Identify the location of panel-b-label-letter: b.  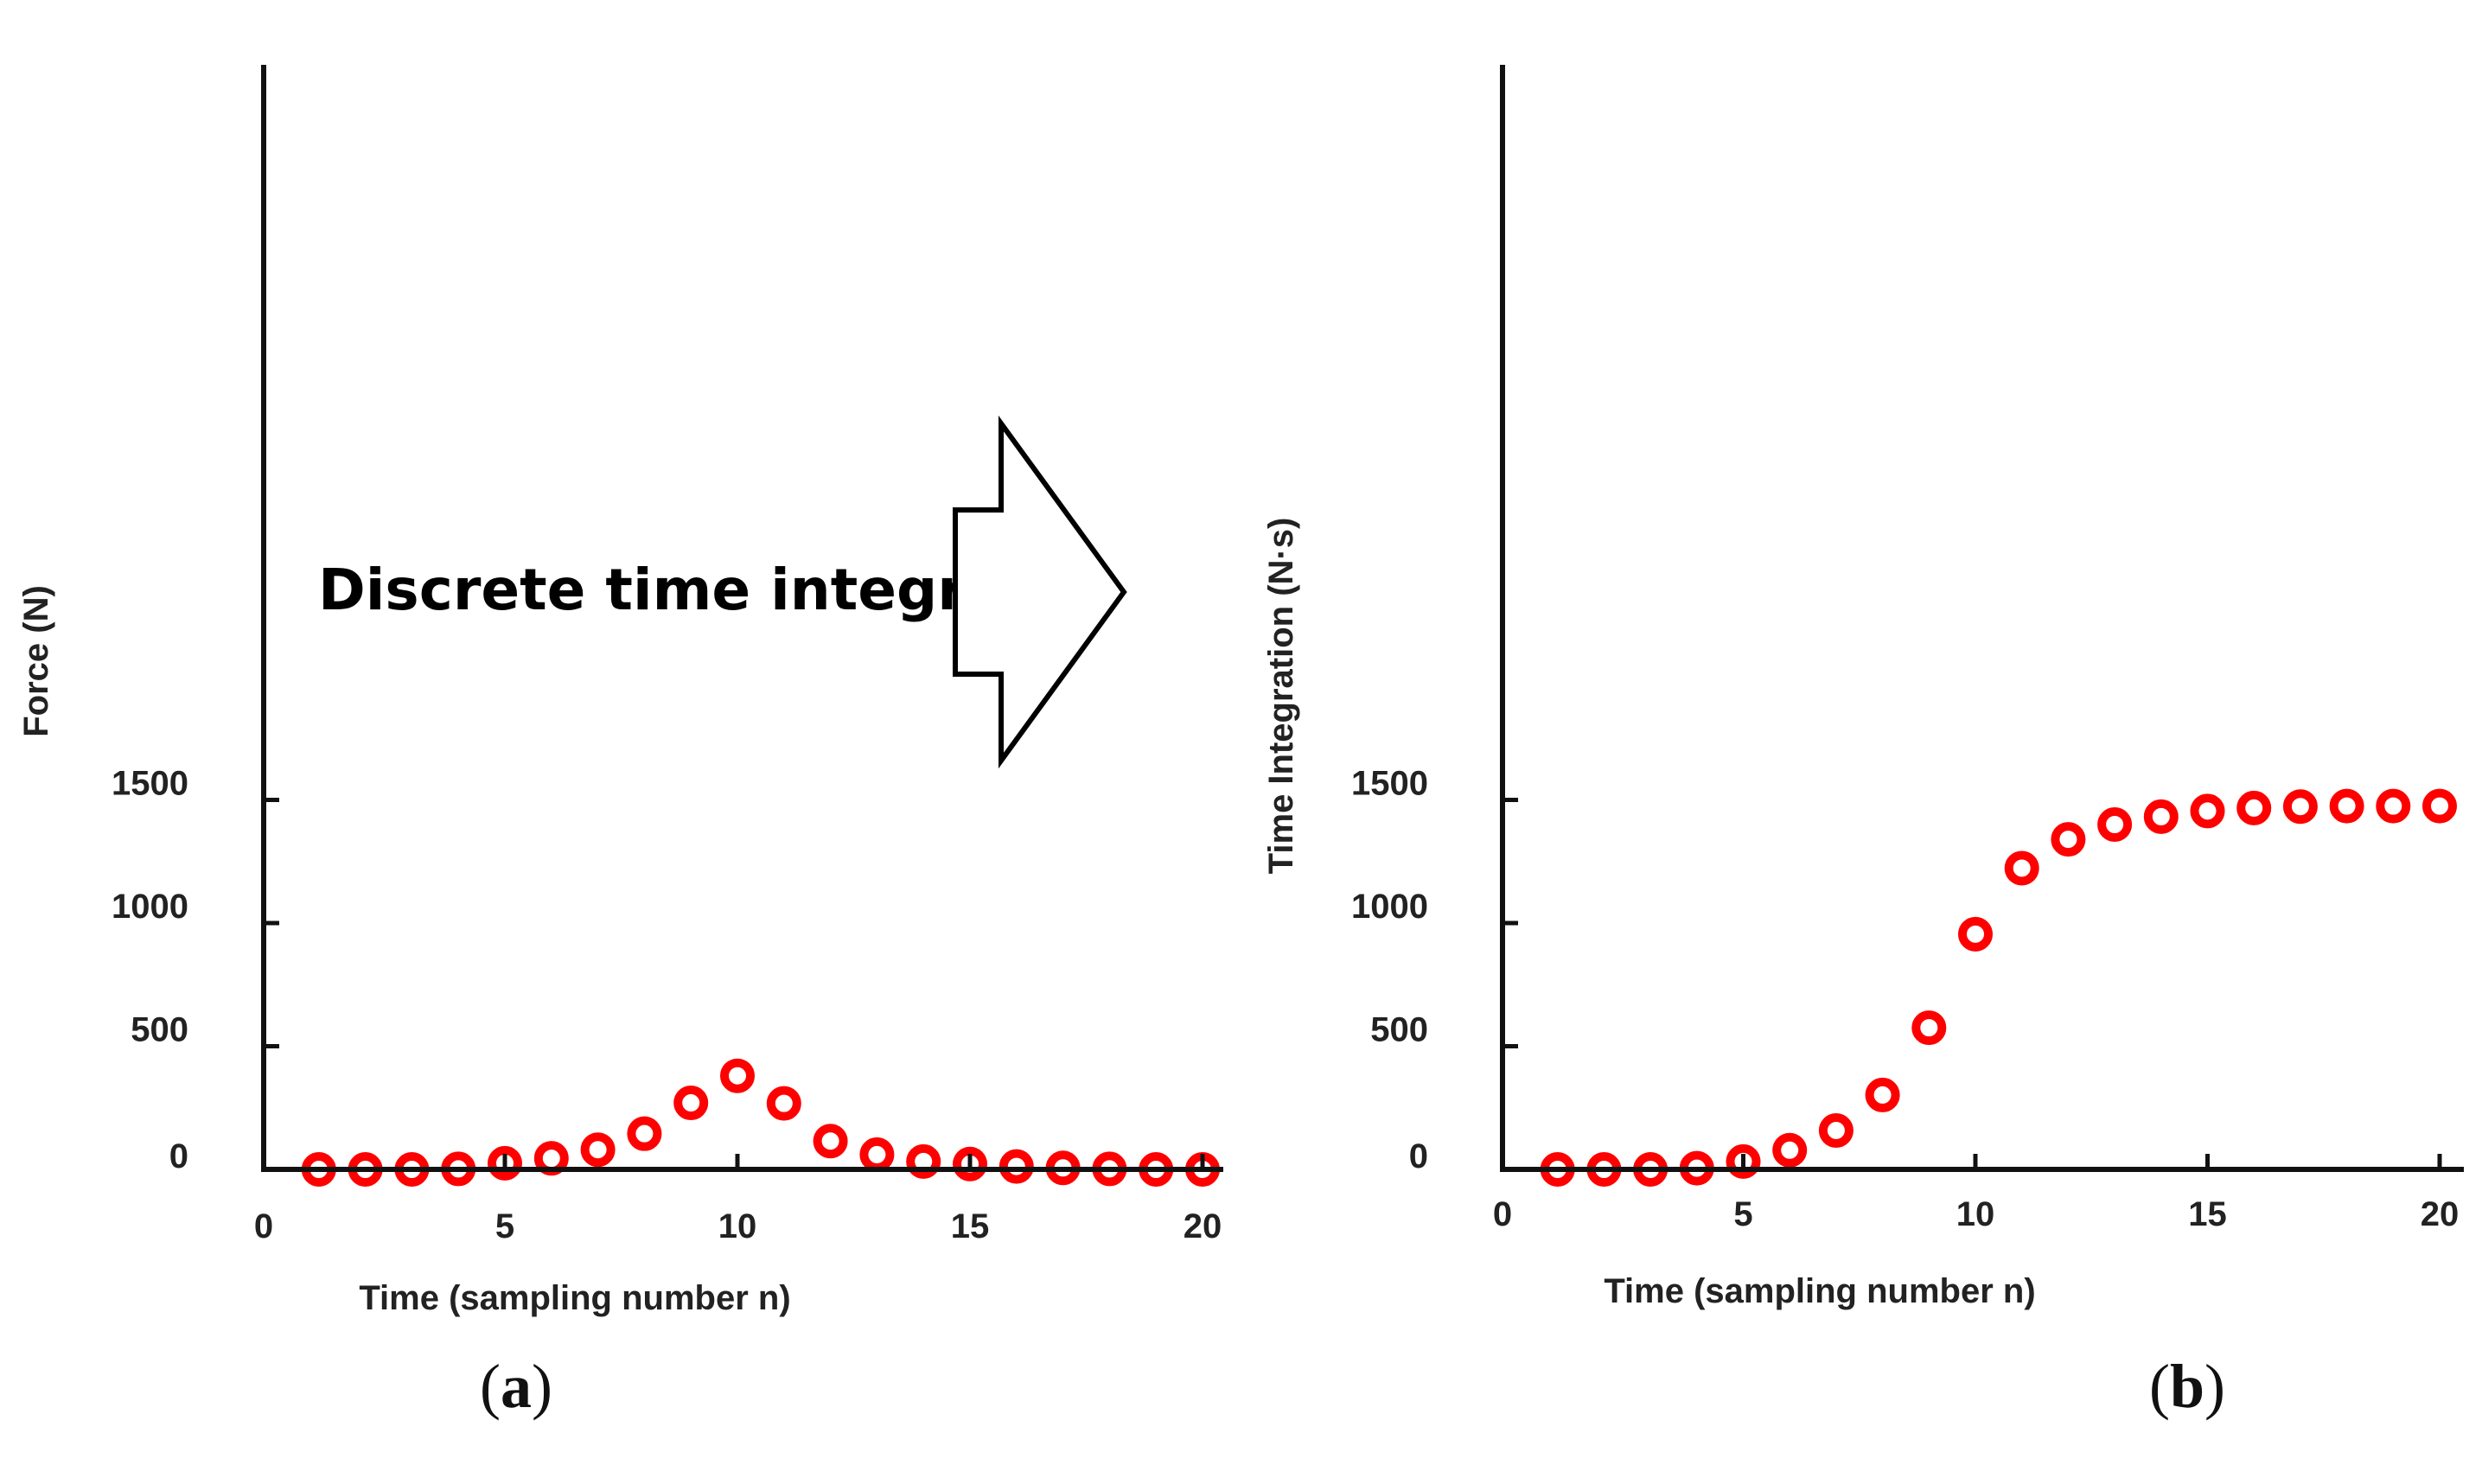
(2187, 1386).